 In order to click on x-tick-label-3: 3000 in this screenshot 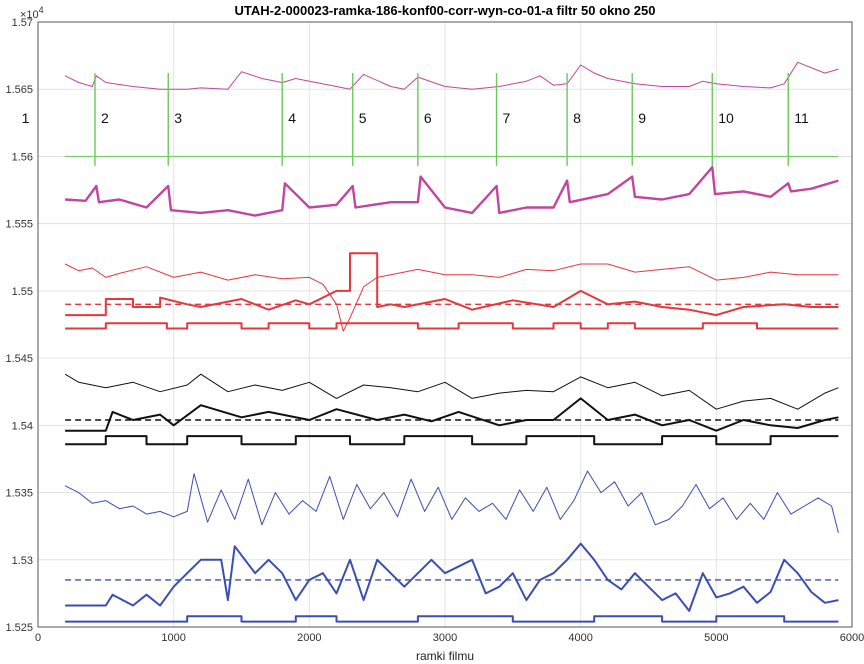, I will do `click(445, 638)`.